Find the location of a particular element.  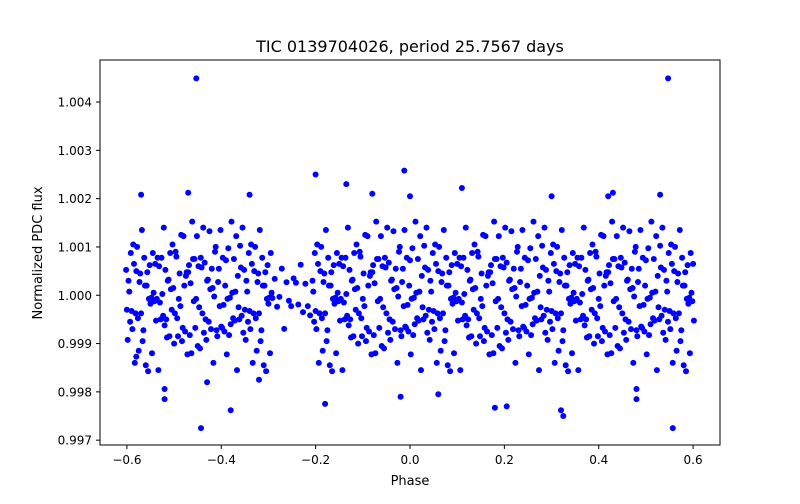

chart-title: TIC 0139704026, period 25.7567 days is located at coordinates (409, 46).